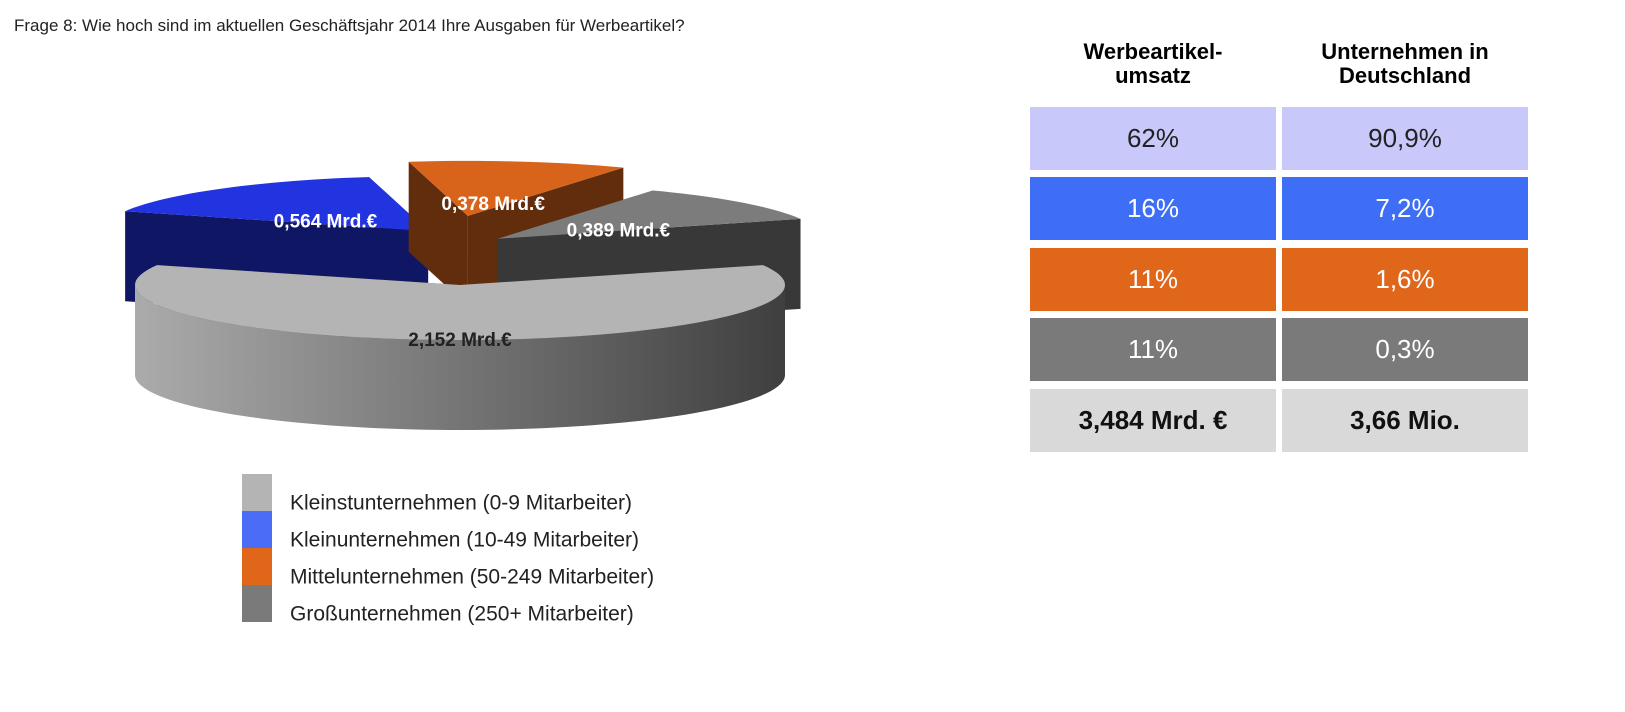 The image size is (1625, 712). I want to click on pie-slice, so click(460, 347).